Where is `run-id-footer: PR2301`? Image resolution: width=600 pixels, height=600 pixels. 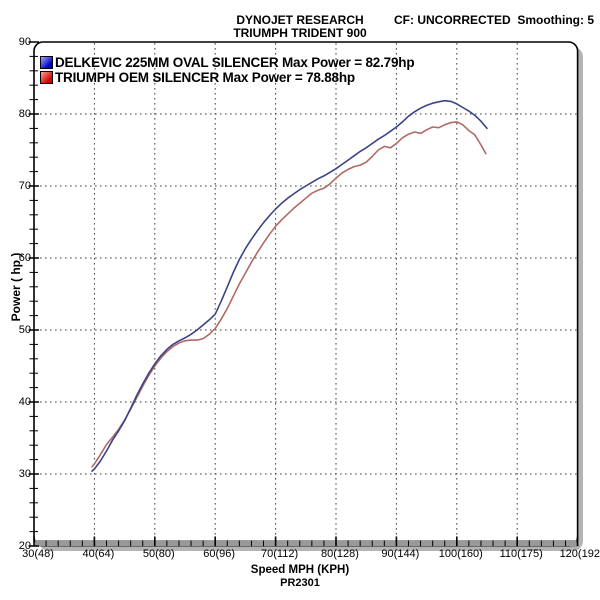 run-id-footer: PR2301 is located at coordinates (300, 583).